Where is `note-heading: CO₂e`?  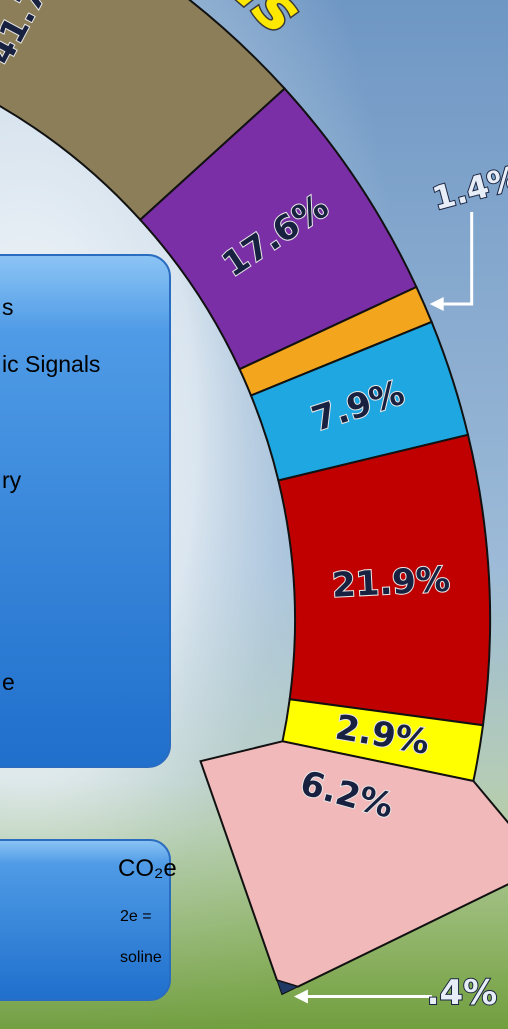
note-heading: CO₂e is located at coordinates (147, 868).